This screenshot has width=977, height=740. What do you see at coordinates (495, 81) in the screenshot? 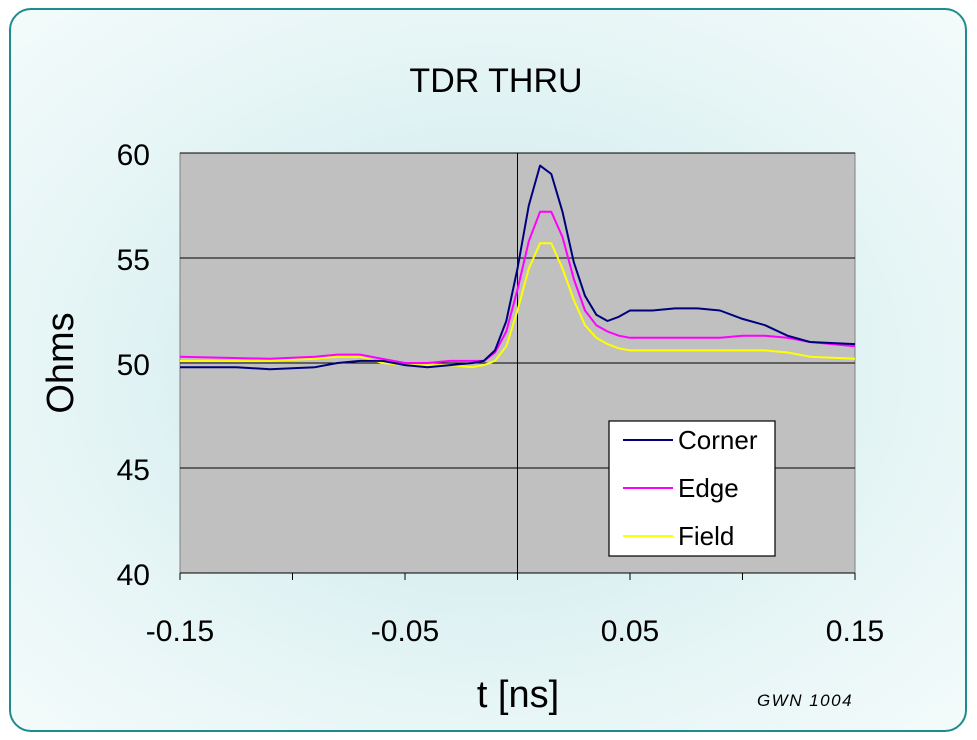
I see `chart-title: TDR THRU` at bounding box center [495, 81].